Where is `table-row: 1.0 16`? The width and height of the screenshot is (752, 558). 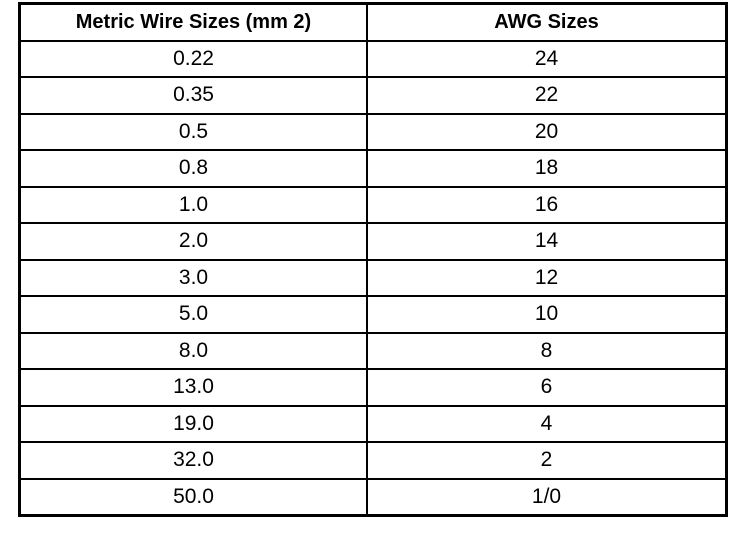 table-row: 1.0 16 is located at coordinates (373, 204).